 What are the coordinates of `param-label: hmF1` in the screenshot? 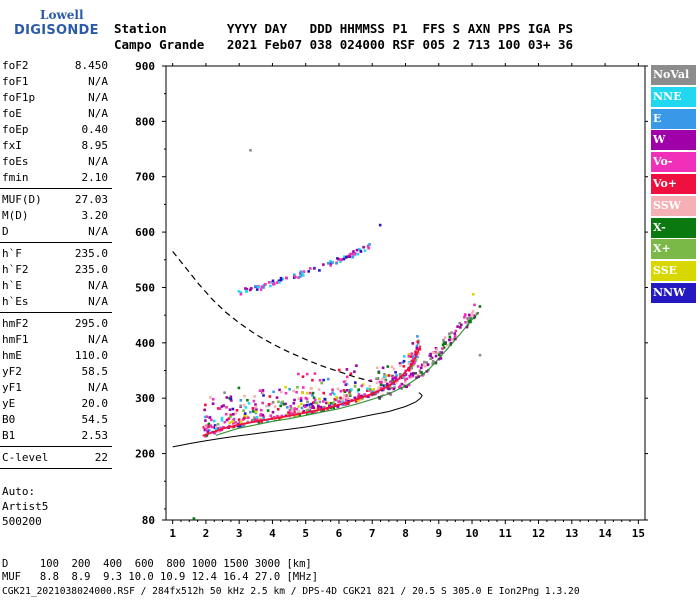 It's located at (15, 339).